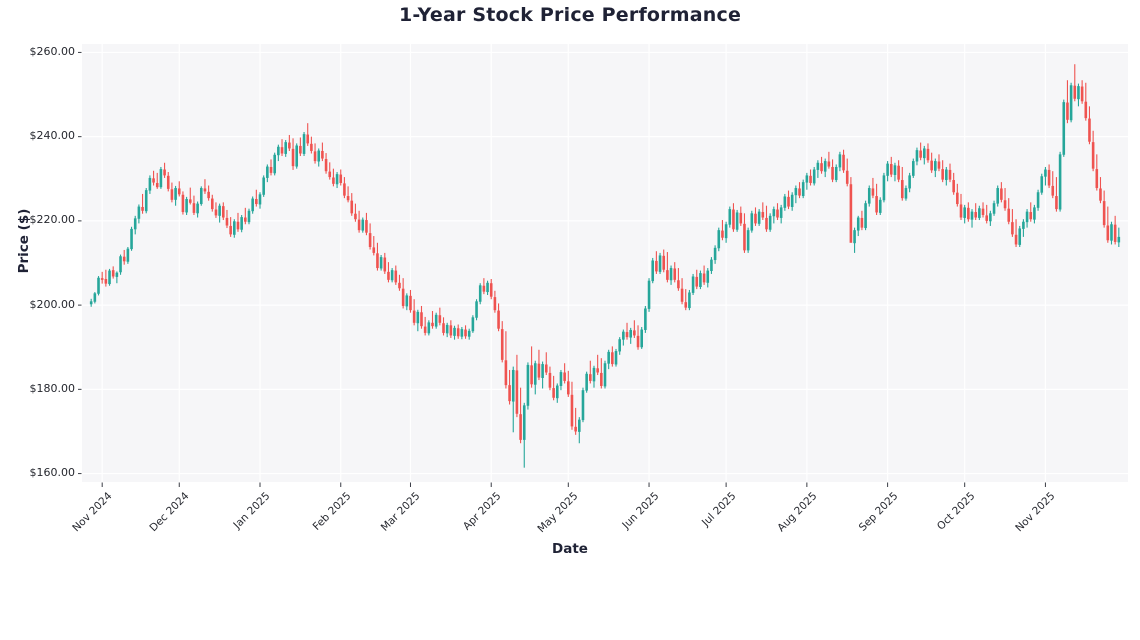  What do you see at coordinates (24, 241) in the screenshot?
I see `y-axis-title: Price ($)` at bounding box center [24, 241].